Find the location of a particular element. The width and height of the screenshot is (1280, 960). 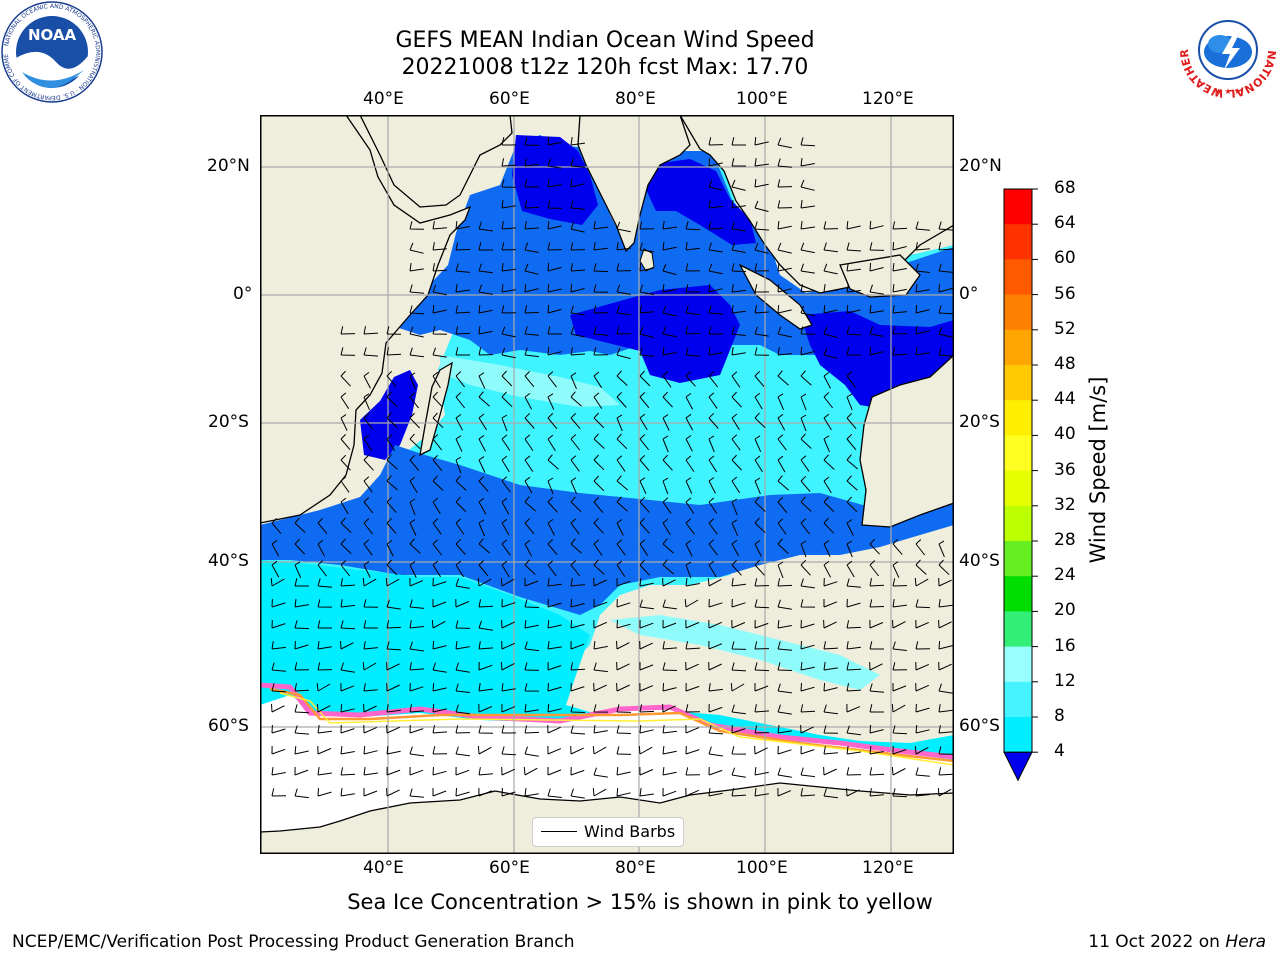

lon-label-top-100: 100°E is located at coordinates (762, 99).